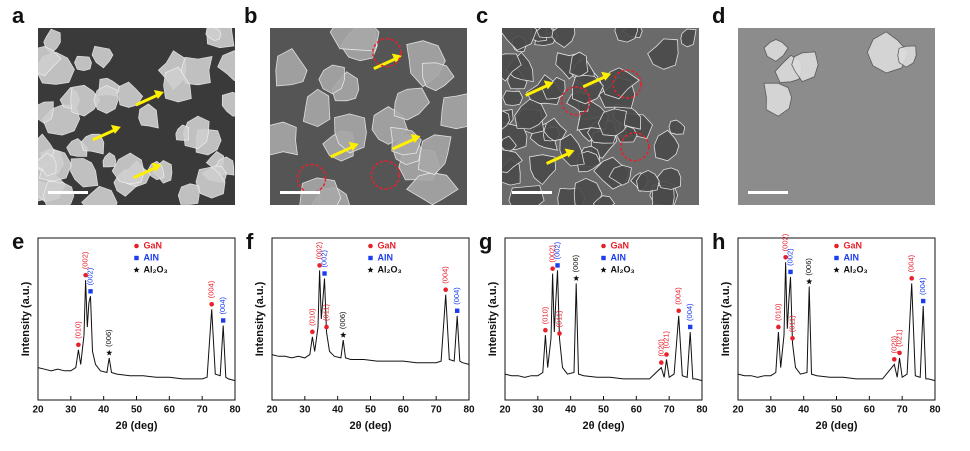 The height and width of the screenshot is (451, 970). I want to click on legend-label: AlN, so click(152, 257).